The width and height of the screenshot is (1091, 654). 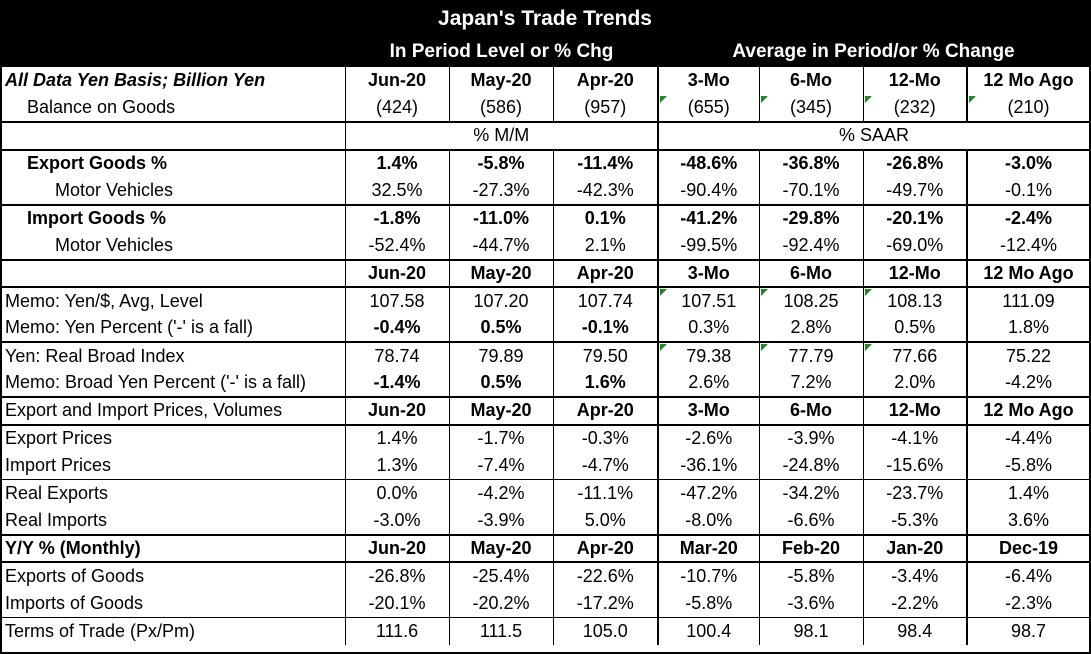 What do you see at coordinates (500, 355) in the screenshot?
I see `table-cell: 79.89` at bounding box center [500, 355].